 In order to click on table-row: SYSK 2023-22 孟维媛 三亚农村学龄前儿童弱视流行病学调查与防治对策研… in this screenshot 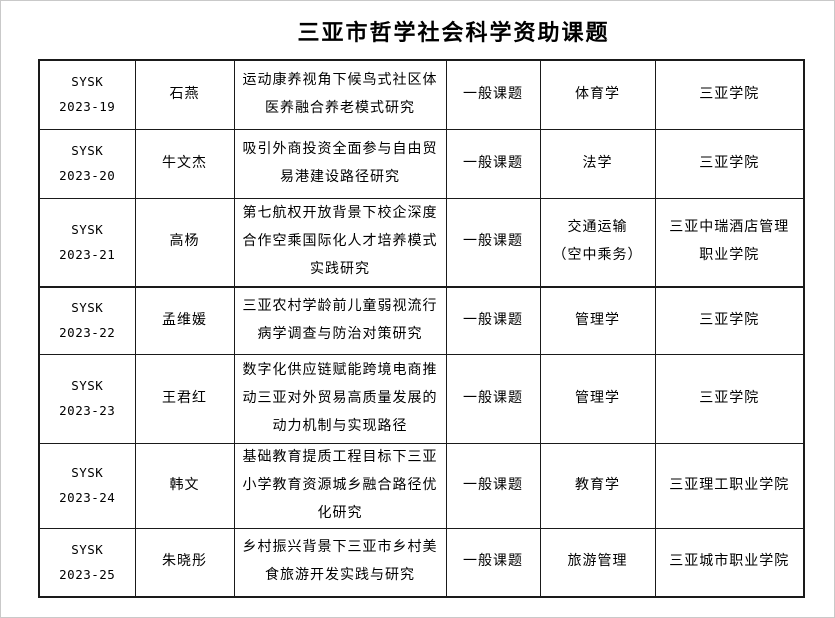, I will do `click(421, 320)`.